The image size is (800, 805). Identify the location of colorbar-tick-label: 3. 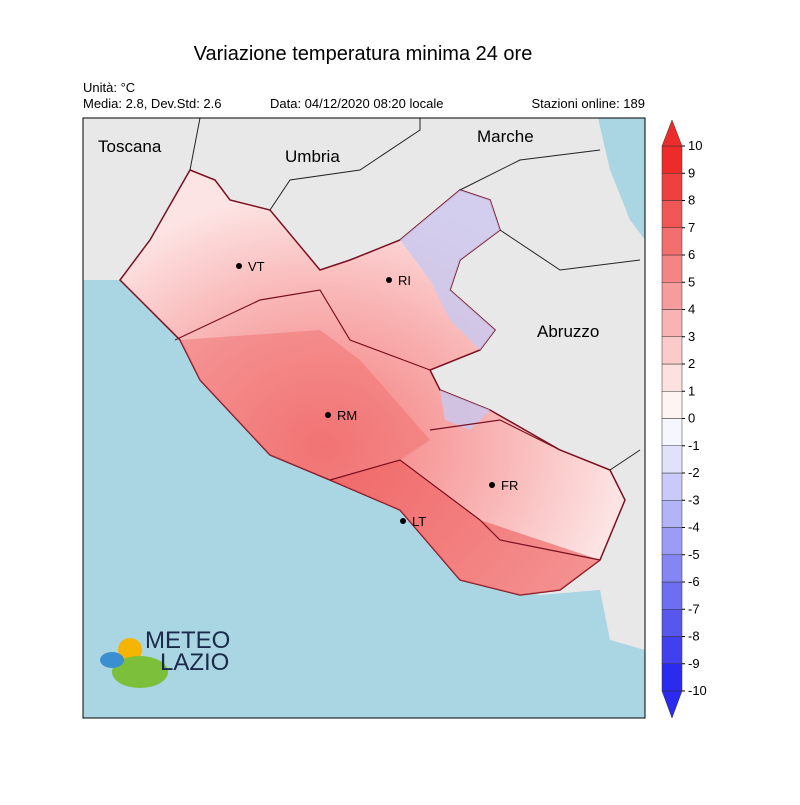
(691, 336).